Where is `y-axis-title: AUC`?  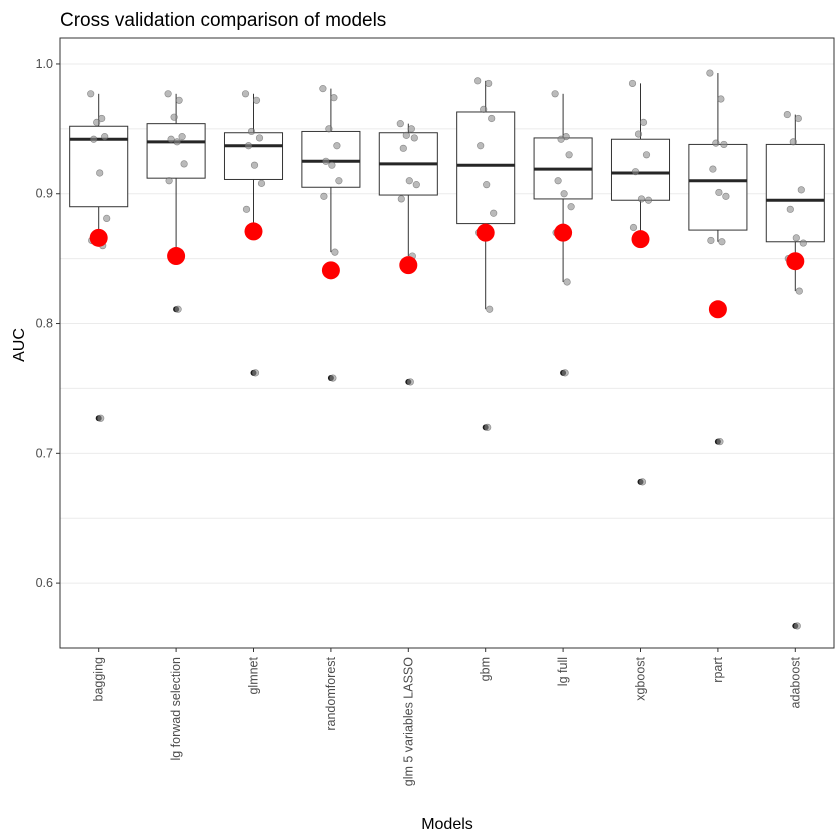 y-axis-title: AUC is located at coordinates (19, 345).